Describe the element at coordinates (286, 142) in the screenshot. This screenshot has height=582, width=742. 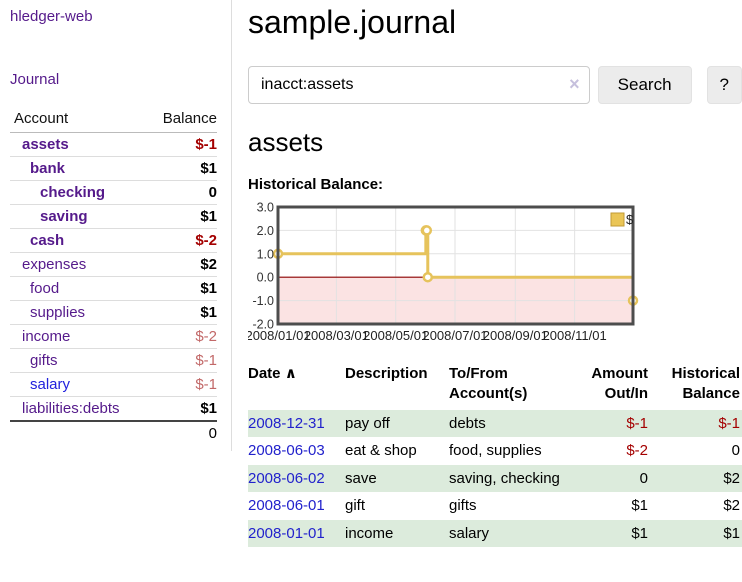
I see `account-heading: assets` at that location.